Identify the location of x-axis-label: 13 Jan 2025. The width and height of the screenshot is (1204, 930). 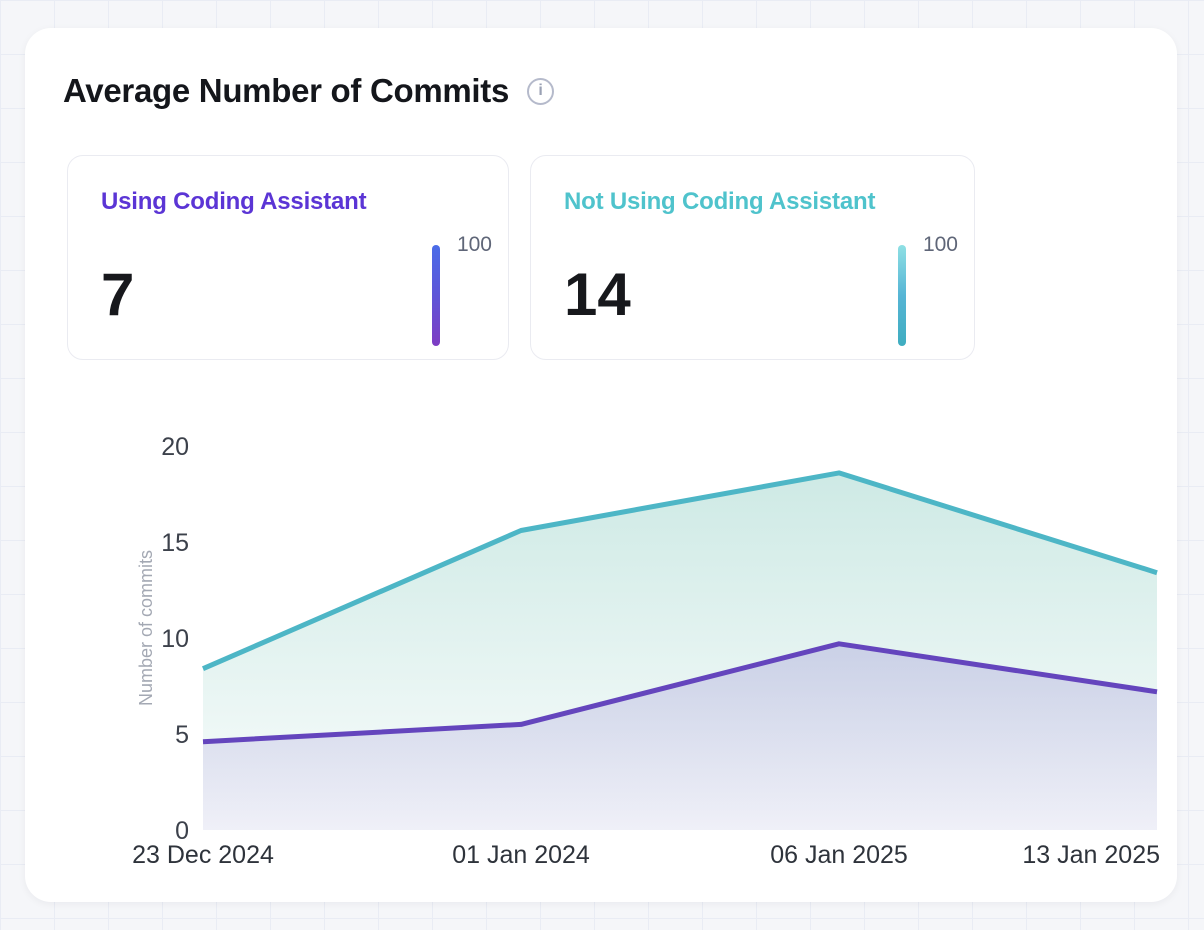
(1091, 855).